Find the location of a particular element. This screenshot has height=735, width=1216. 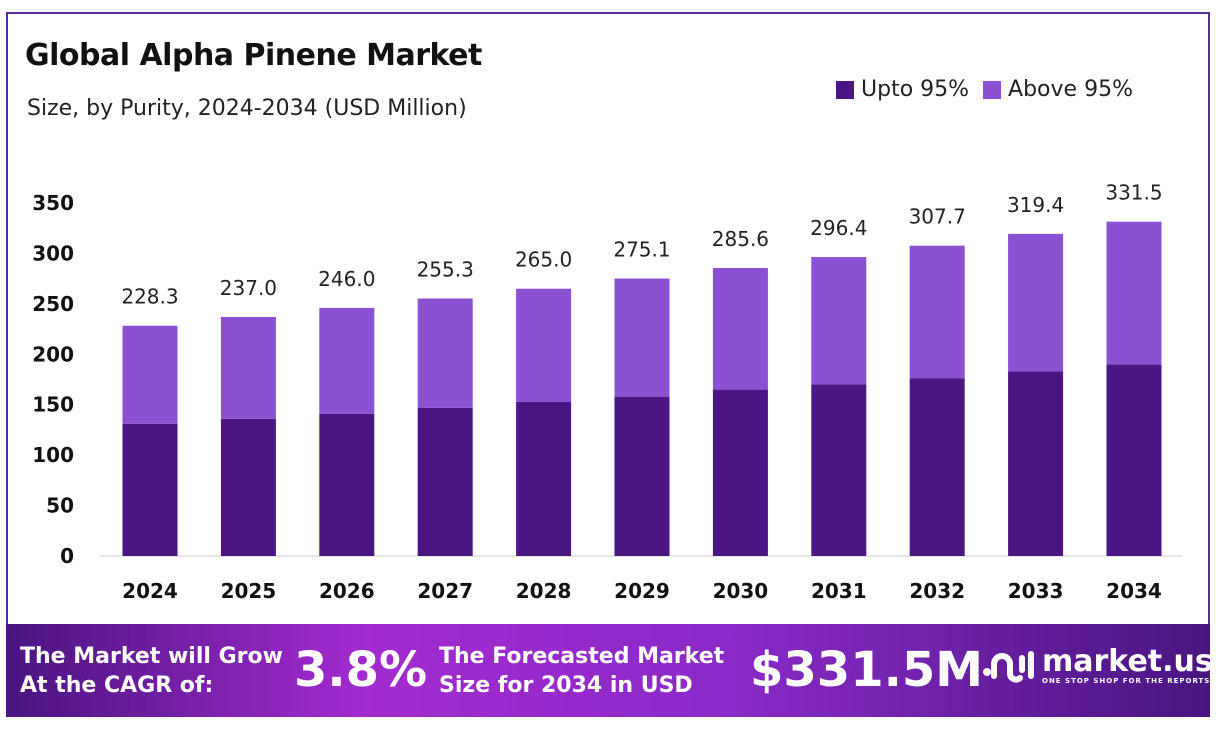

y-tick-label: 150 is located at coordinates (53, 405).